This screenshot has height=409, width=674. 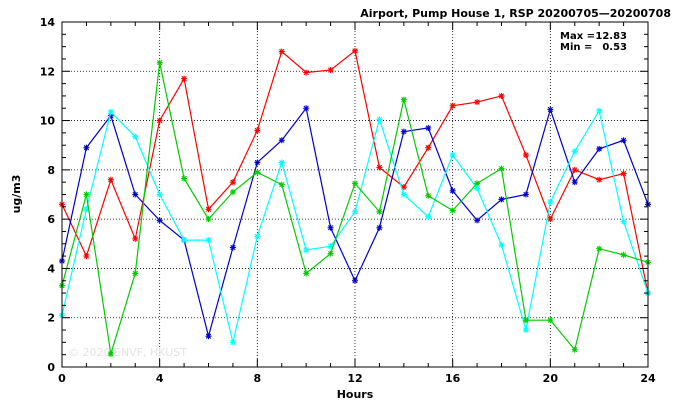 I want to click on x-tick-label: 12, so click(x=354, y=378).